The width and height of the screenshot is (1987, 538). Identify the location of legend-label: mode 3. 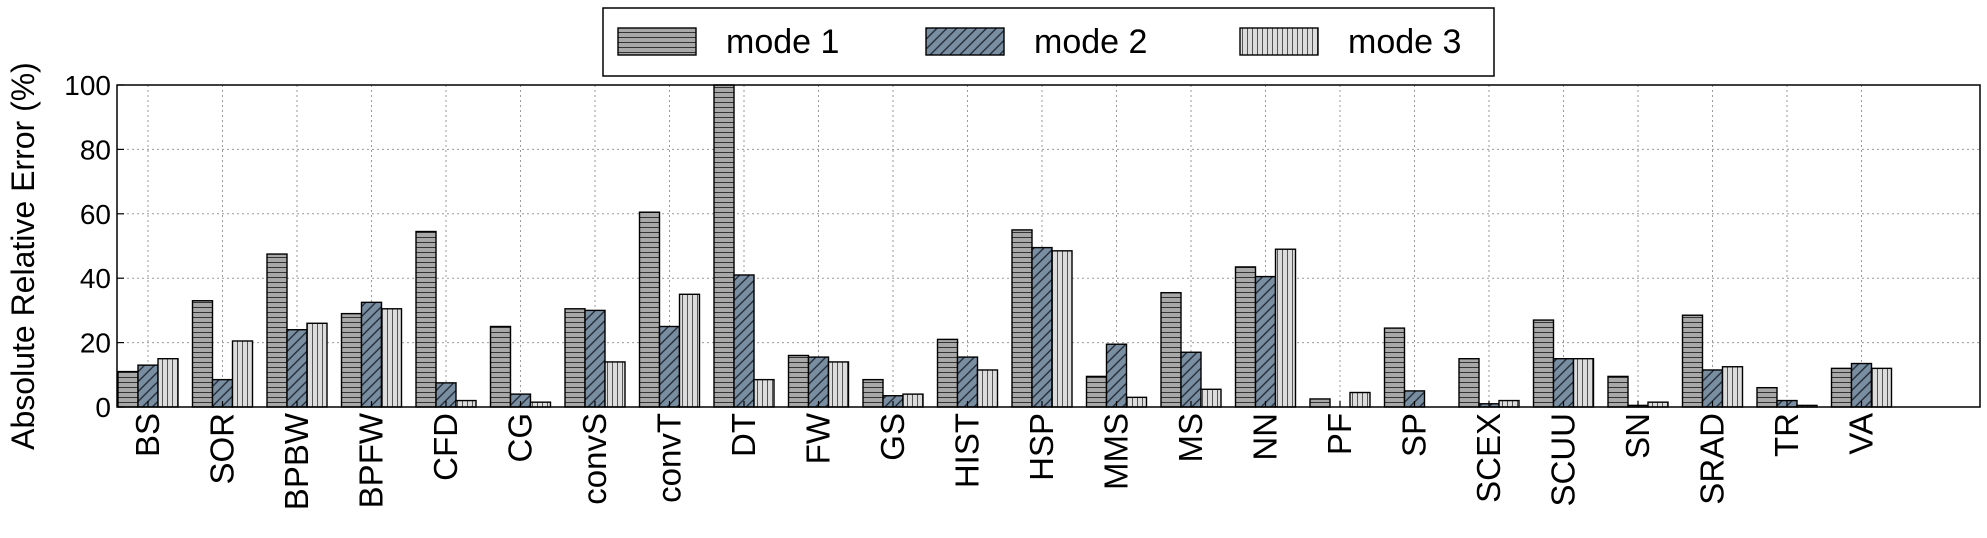
(1404, 42).